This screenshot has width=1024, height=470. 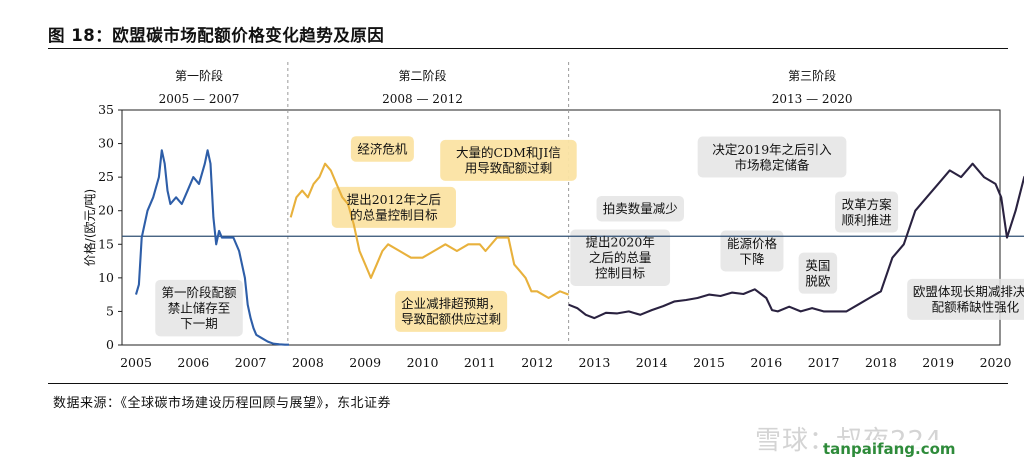 I want to click on phase-label: 第二阶段, so click(x=422, y=75).